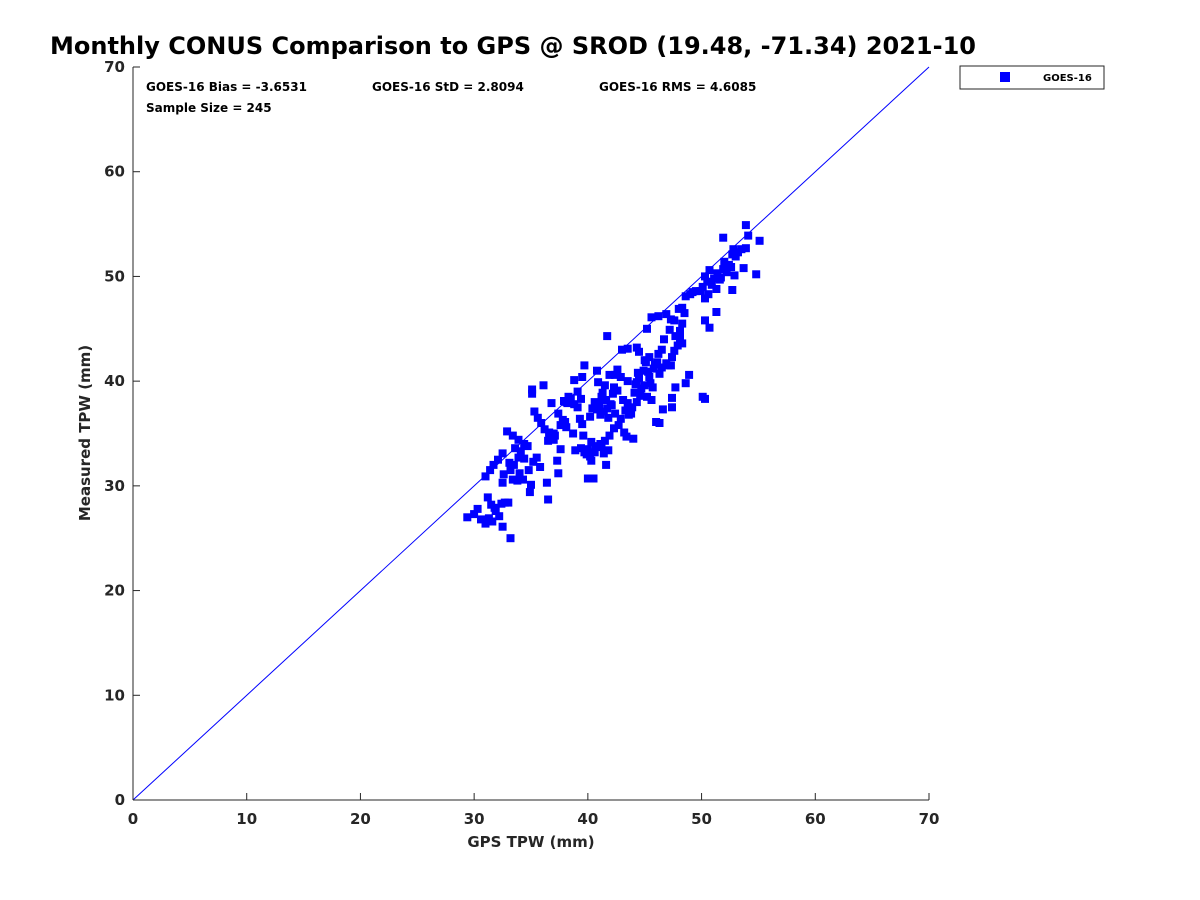  What do you see at coordinates (1032, 77) in the screenshot?
I see `legend-box` at bounding box center [1032, 77].